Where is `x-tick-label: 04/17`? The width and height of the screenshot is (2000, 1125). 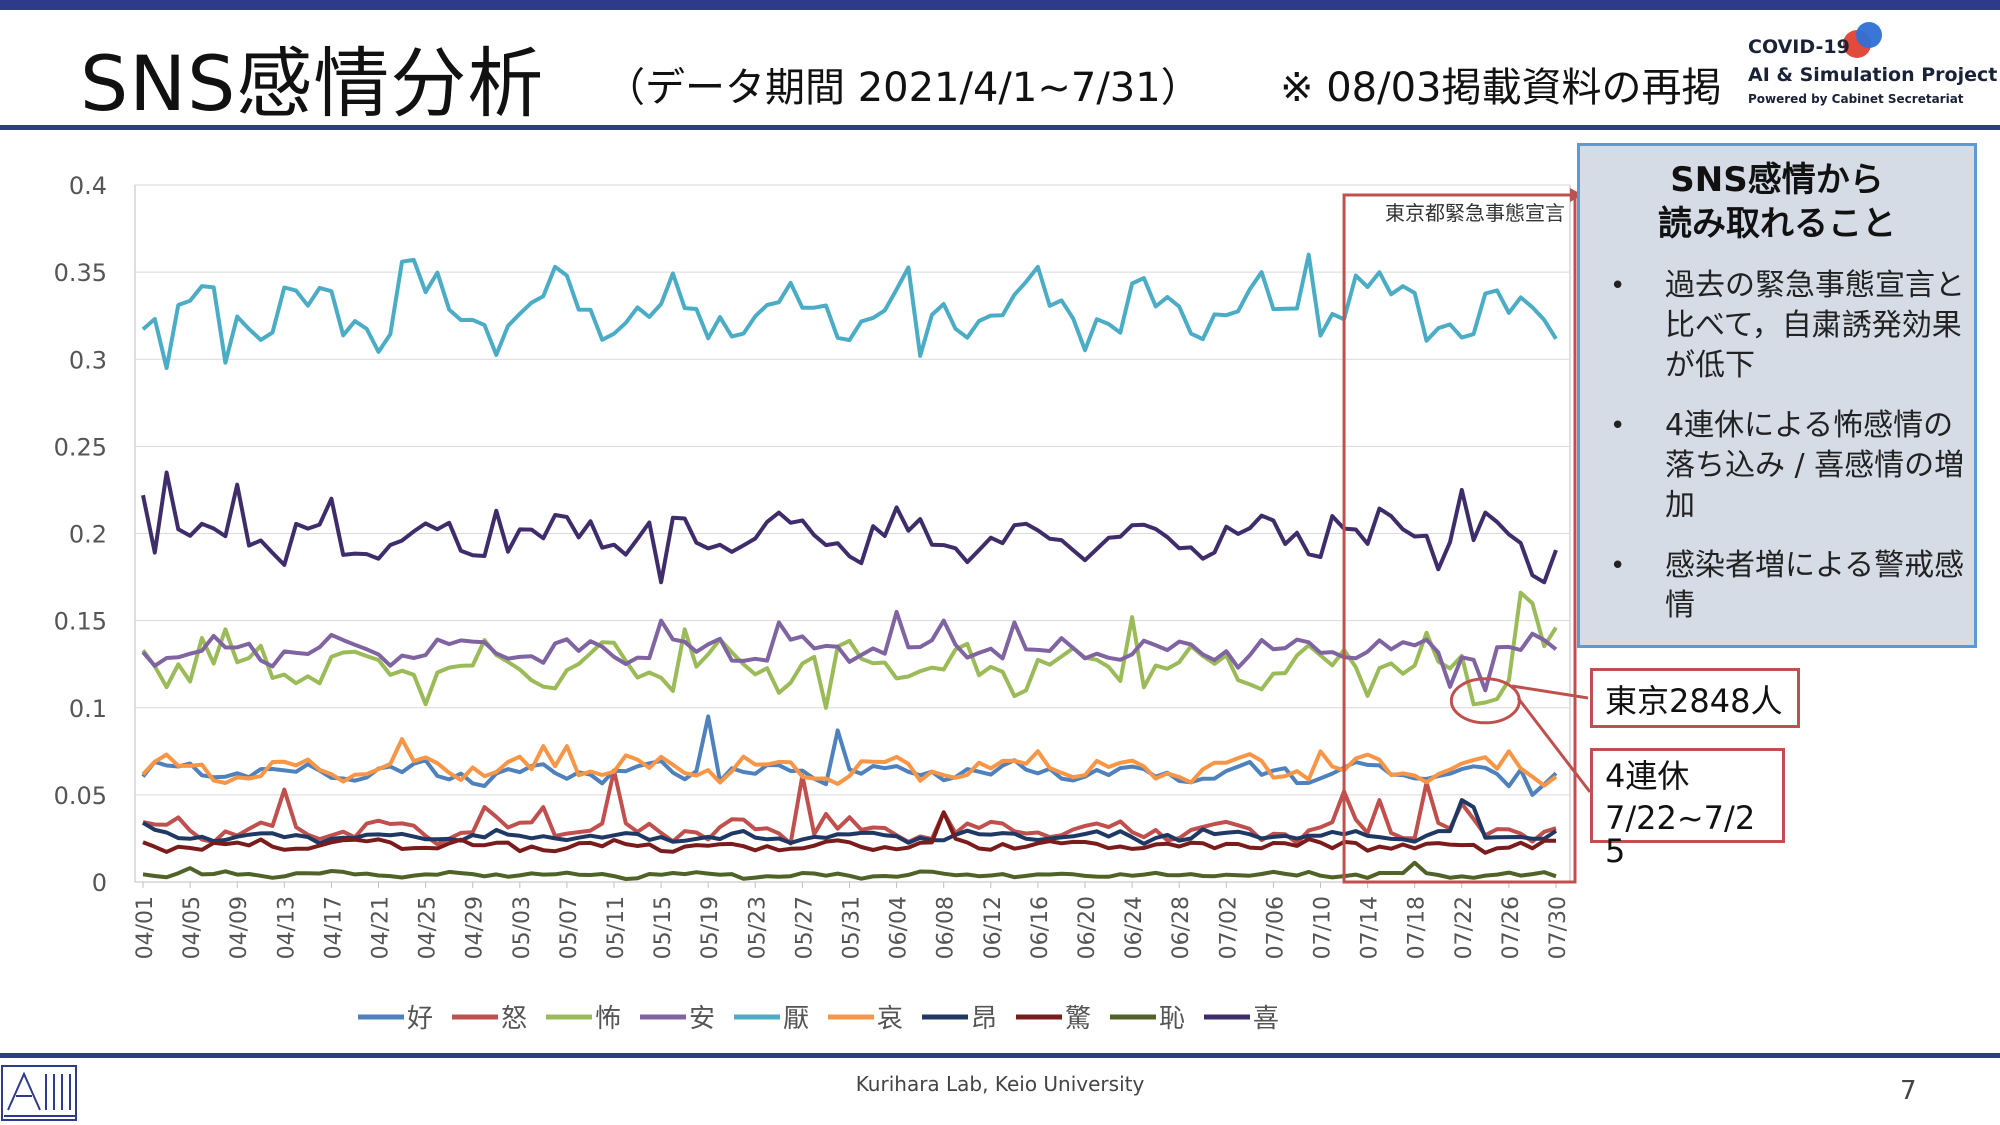 x-tick-label: 04/17 is located at coordinates (333, 927).